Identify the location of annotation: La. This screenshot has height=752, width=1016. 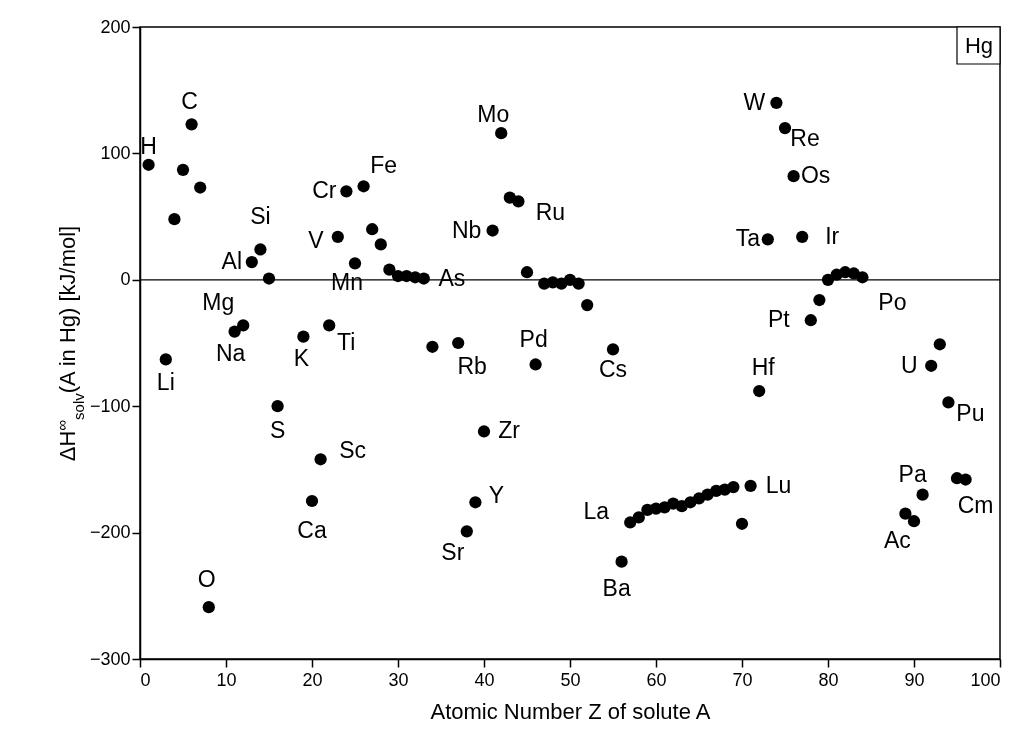
(596, 511).